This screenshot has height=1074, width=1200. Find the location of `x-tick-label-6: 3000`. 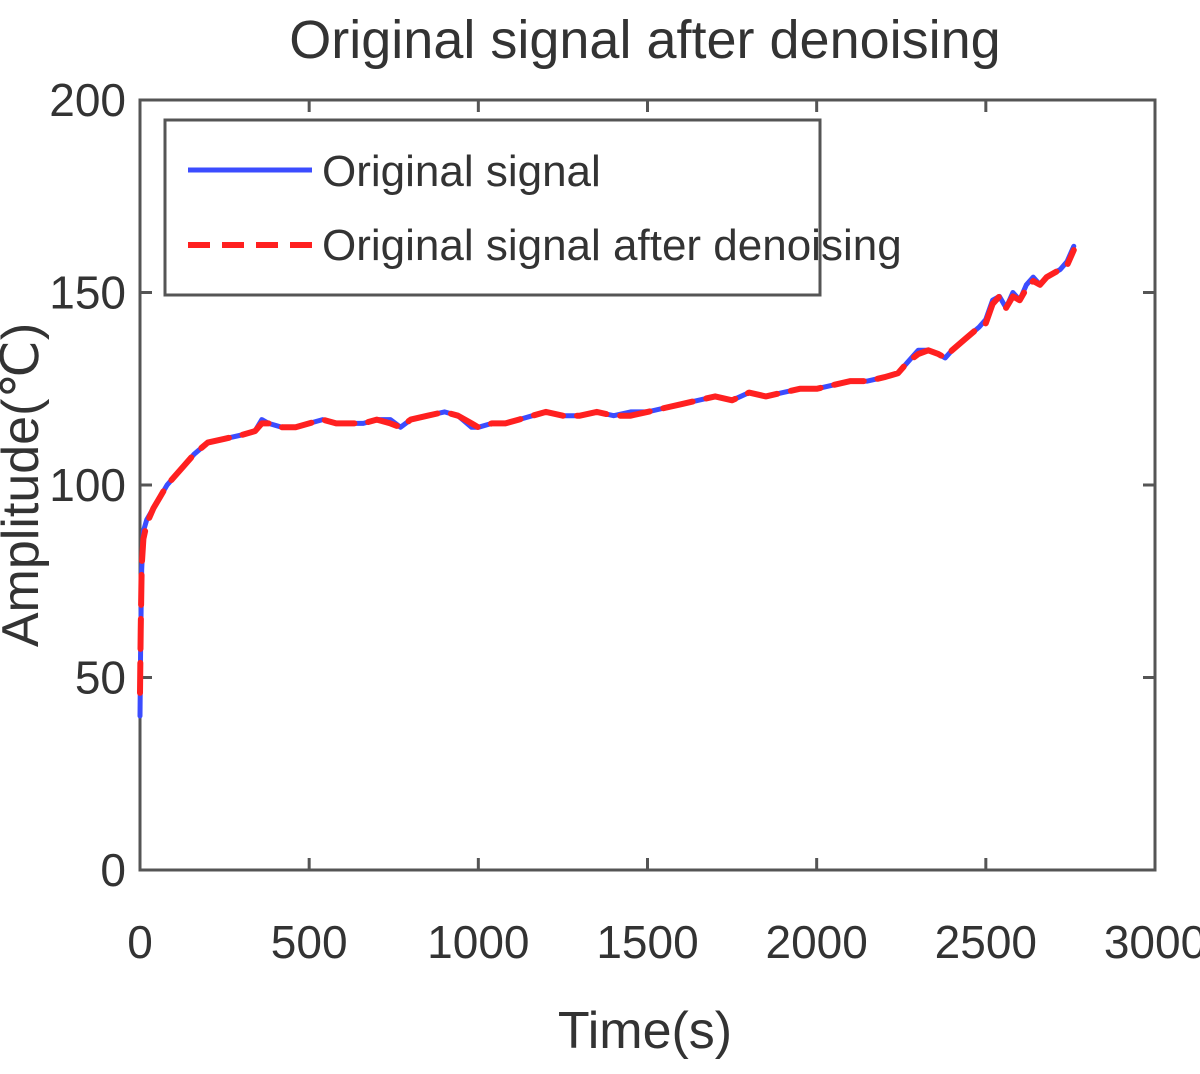

x-tick-label-6: 3000 is located at coordinates (1152, 942).